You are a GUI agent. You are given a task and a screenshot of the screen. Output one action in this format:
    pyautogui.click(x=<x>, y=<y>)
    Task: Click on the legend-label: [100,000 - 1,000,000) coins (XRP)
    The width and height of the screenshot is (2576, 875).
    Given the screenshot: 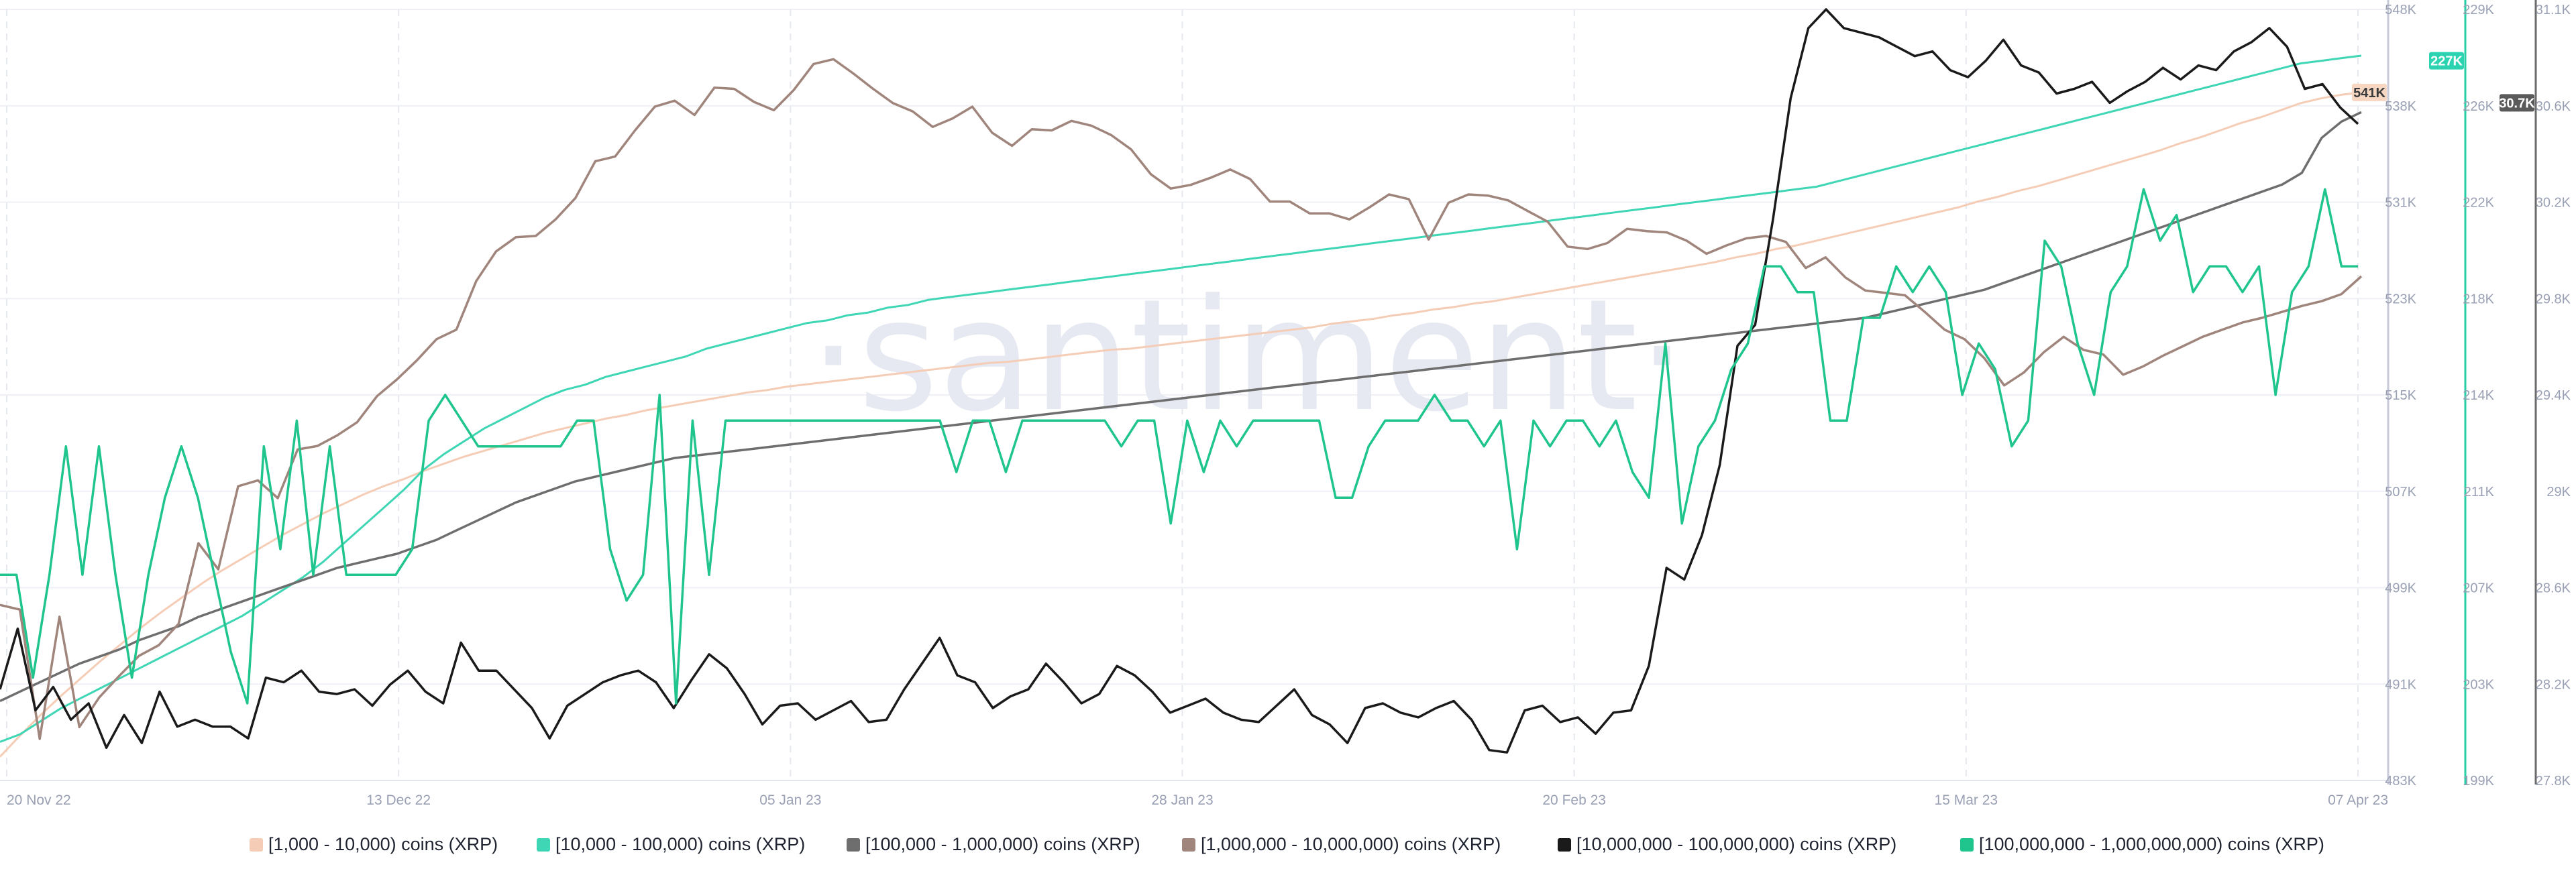 What is the action you would take?
    pyautogui.click(x=1002, y=844)
    